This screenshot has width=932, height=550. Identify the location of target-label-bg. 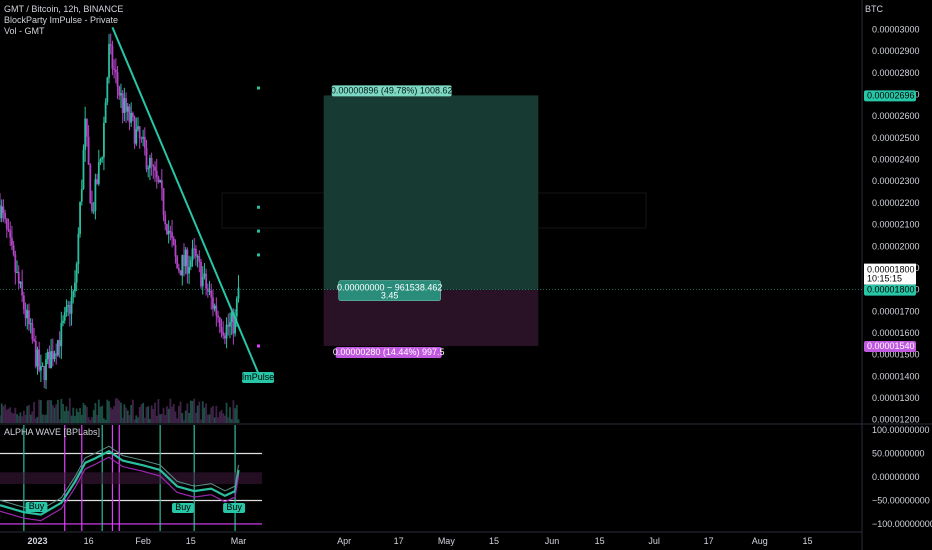
(391, 91).